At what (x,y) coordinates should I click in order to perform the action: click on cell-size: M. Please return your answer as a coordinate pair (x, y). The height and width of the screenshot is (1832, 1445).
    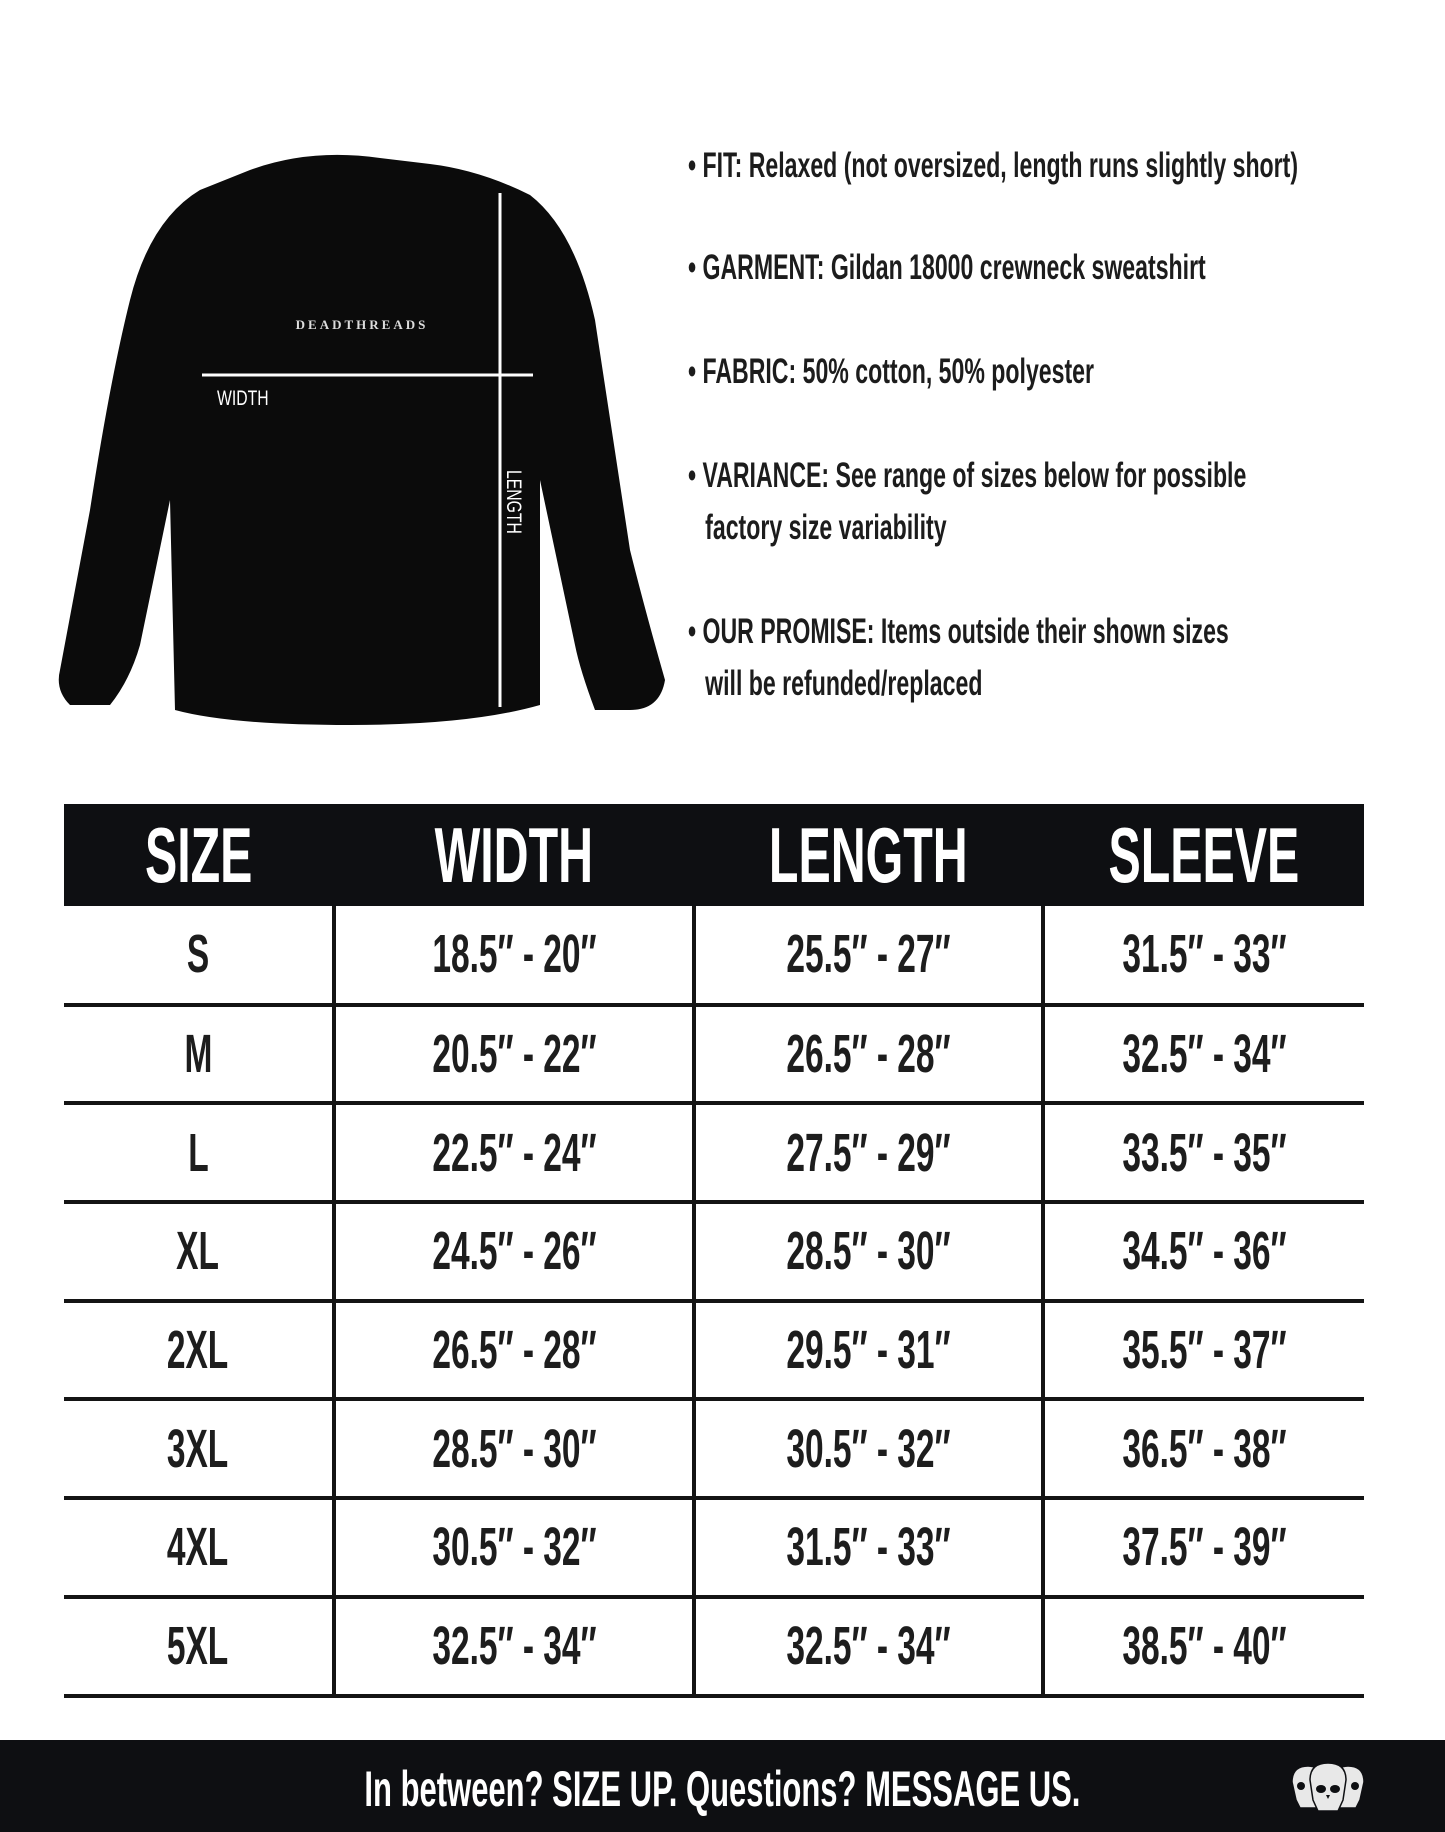
    Looking at the image, I should click on (199, 1055).